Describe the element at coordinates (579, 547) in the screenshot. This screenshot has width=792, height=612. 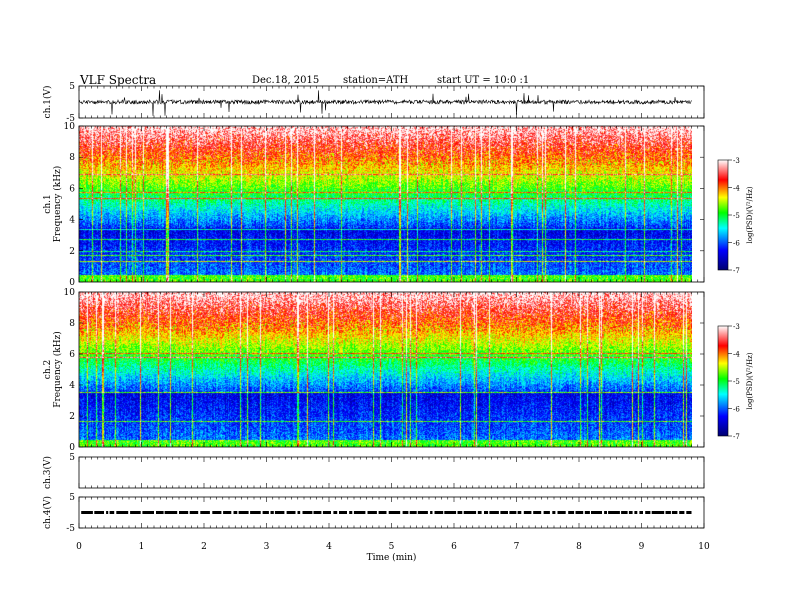
I see `x-tick-label: 8` at that location.